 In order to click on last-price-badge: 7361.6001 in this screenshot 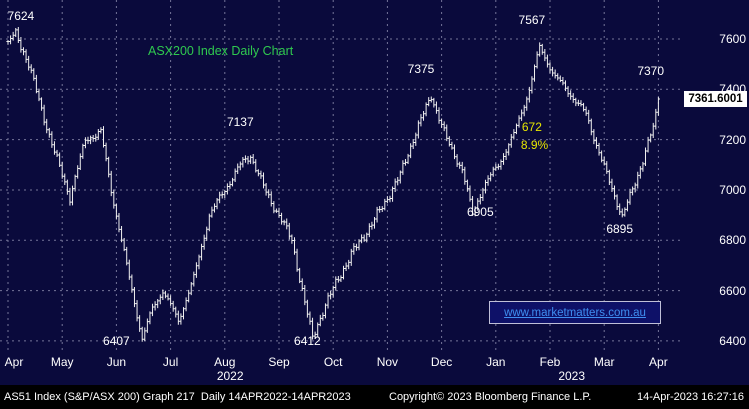, I will do `click(715, 99)`.